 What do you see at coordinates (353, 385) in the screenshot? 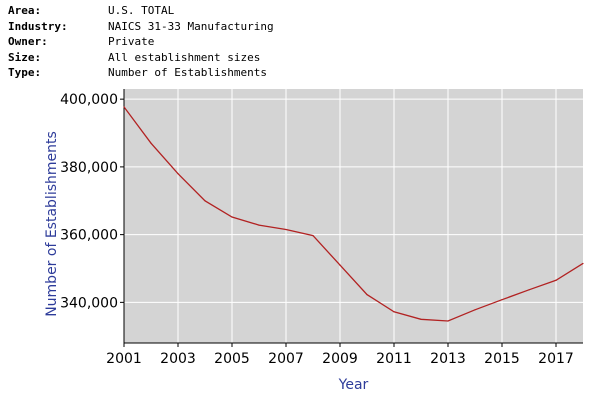
I see `x-axis-title: Year` at bounding box center [353, 385].